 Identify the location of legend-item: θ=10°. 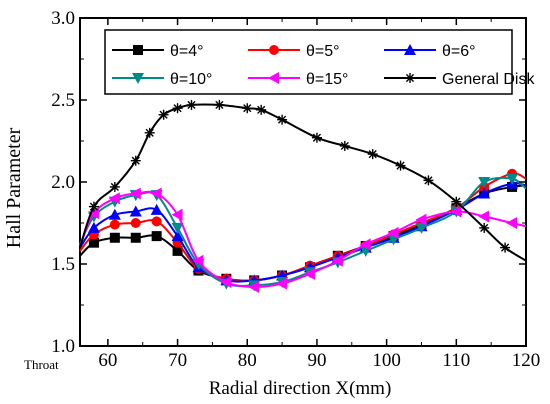
(162, 79).